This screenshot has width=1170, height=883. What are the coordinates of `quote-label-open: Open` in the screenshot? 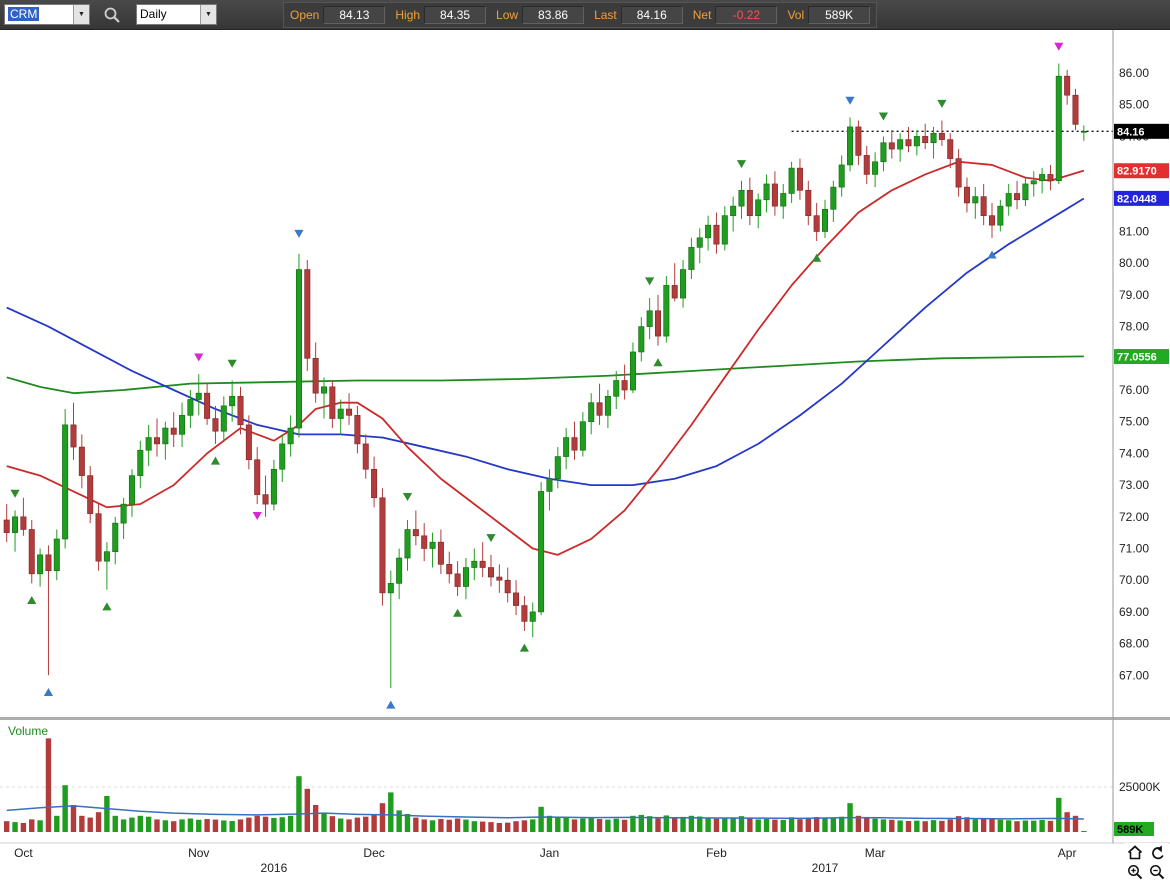 It's located at (305, 14).